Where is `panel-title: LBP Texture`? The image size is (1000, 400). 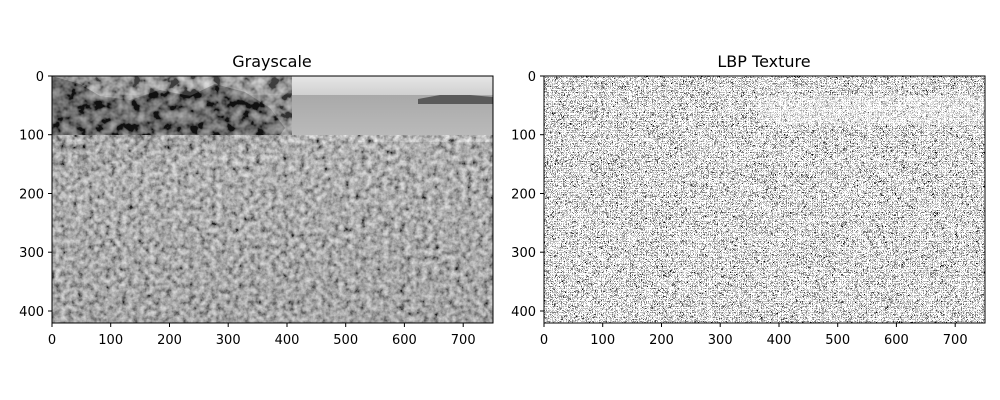
panel-title: LBP Texture is located at coordinates (763, 61).